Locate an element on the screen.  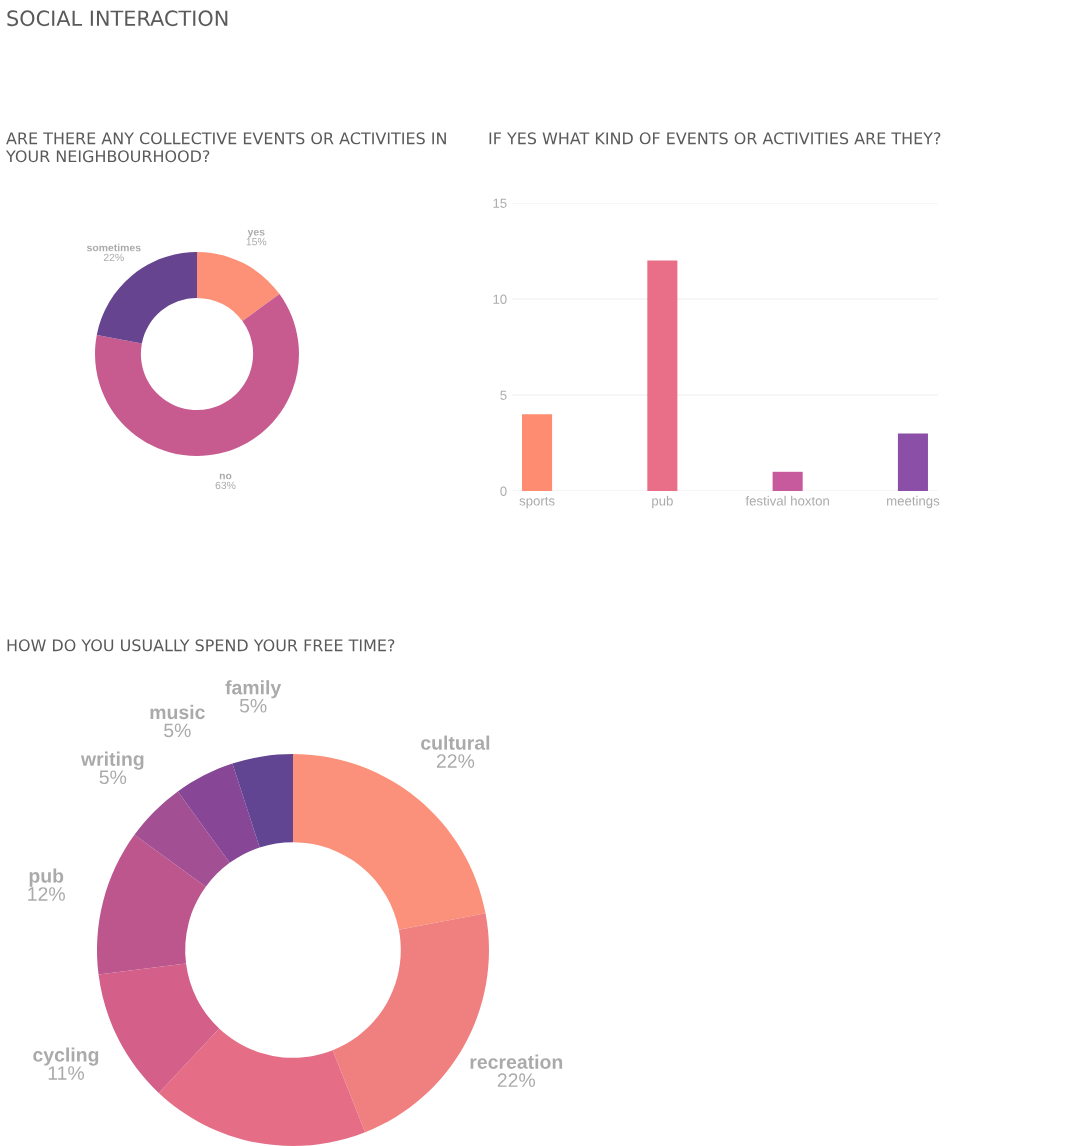
slice-label: cultural is located at coordinates (455, 742).